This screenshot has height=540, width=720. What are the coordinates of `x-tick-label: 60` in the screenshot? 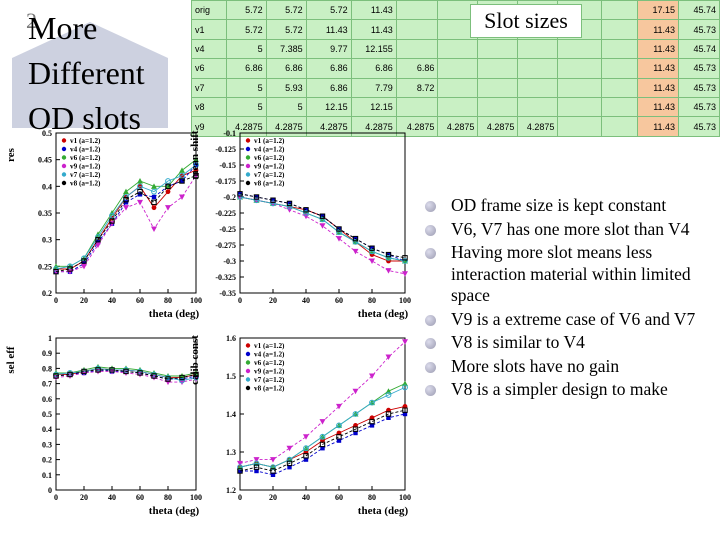 It's located at (140, 300).